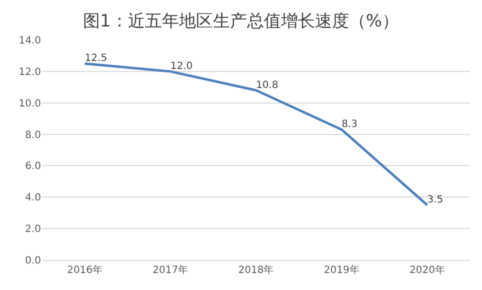 The width and height of the screenshot is (482, 290). I want to click on y-tick-label: 2.0, so click(33, 230).